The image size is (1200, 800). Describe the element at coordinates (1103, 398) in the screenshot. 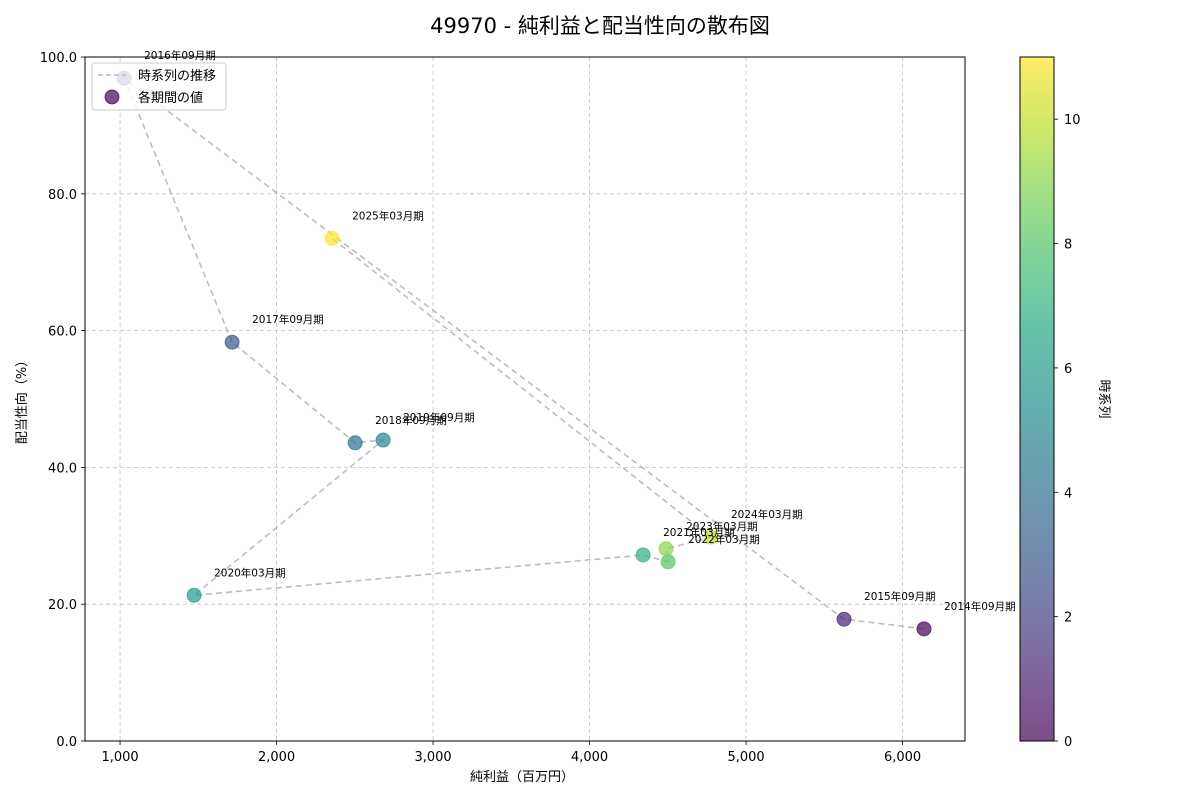

I see `colorbar-label: 時系列` at that location.